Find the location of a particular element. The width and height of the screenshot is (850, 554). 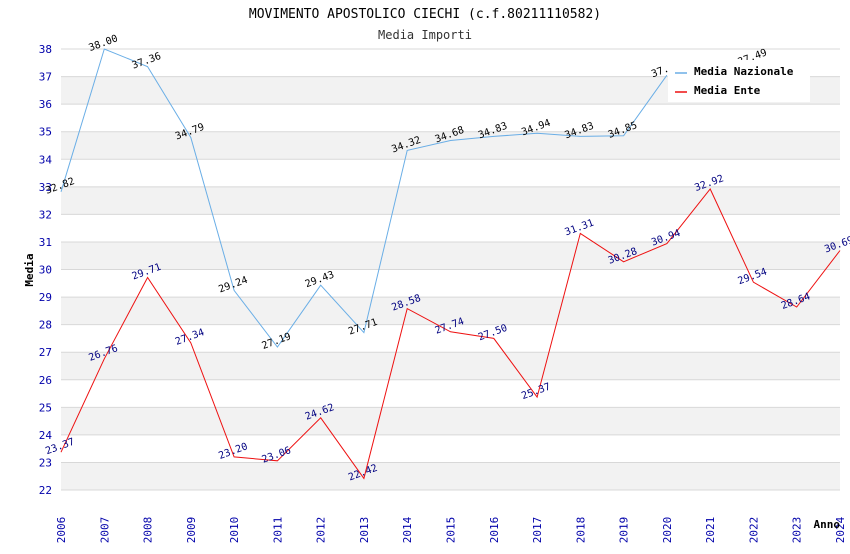

legend-box is located at coordinates (739, 81).